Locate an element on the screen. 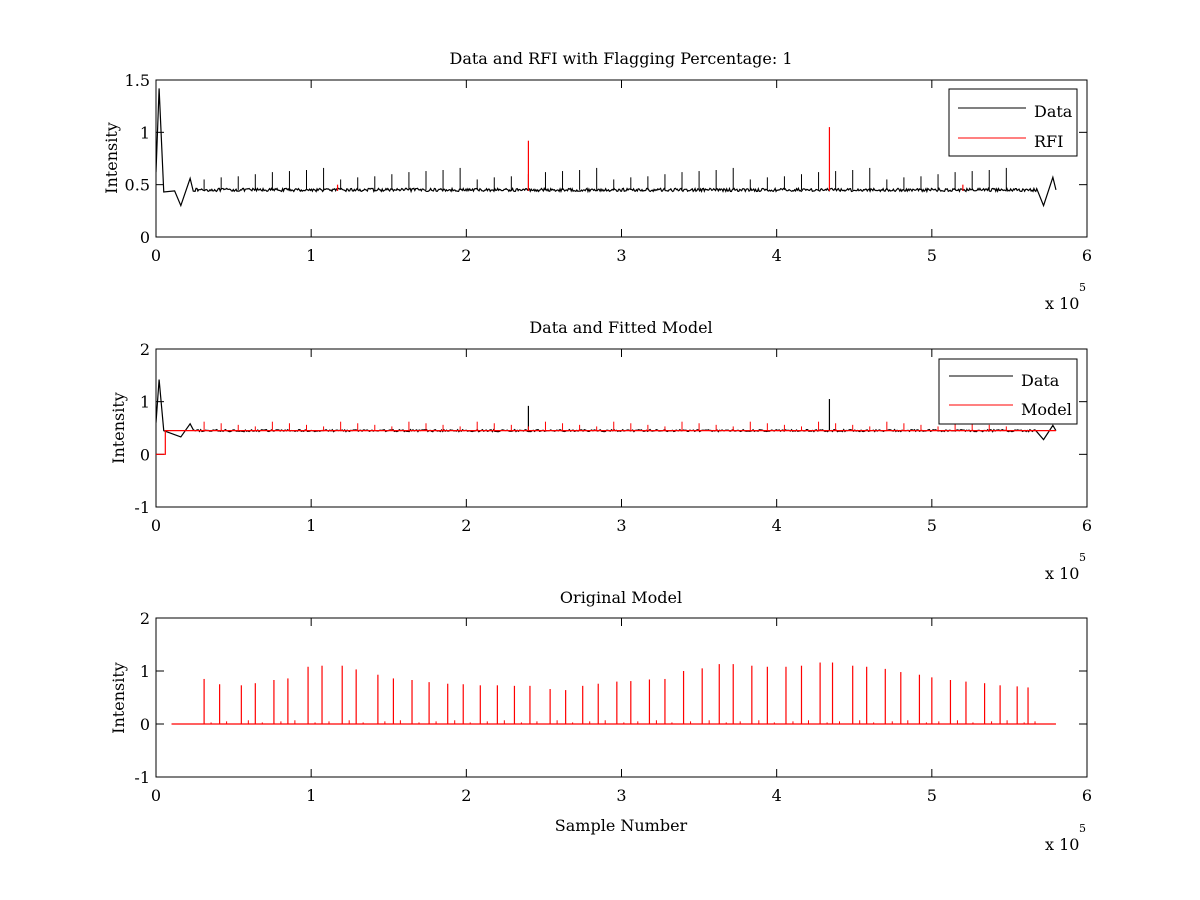  subplot-1-legend: Data RFI is located at coordinates (1013, 122).